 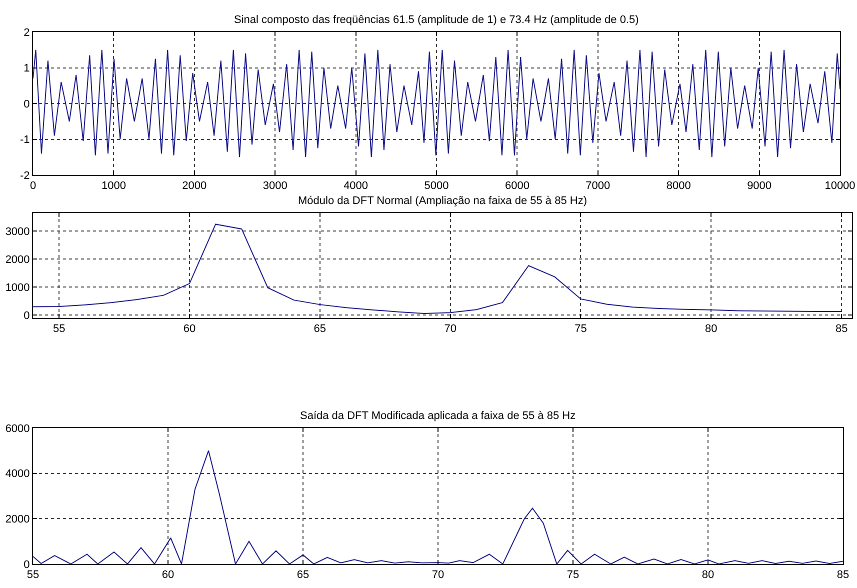 What do you see at coordinates (436, 20) in the screenshot?
I see `chart-title: Sinal composto das freqüências 61.5 (amplitude de 1) e 73.4 Hz (amplitude de 0.5)` at bounding box center [436, 20].